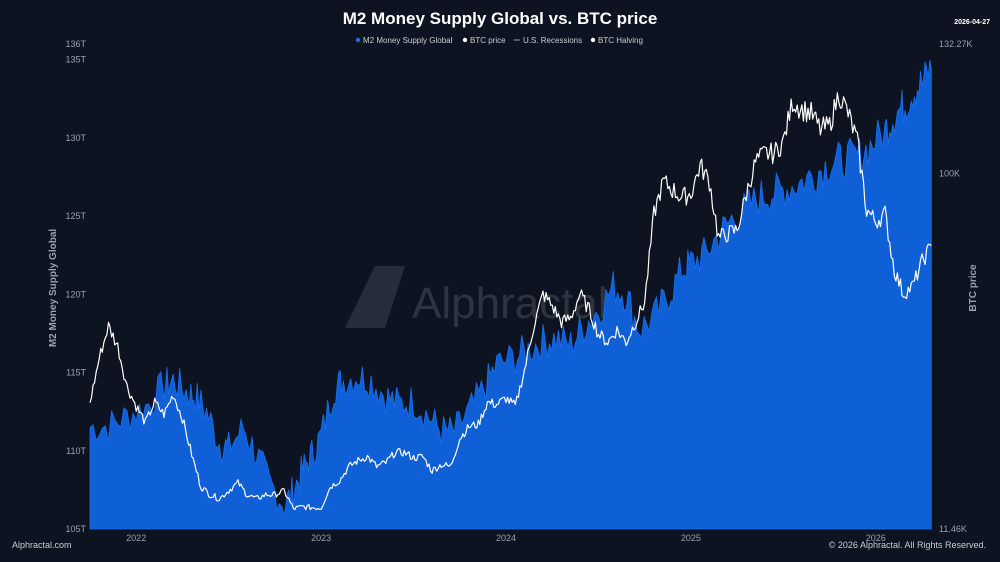  What do you see at coordinates (488, 40) in the screenshot?
I see `legend-label-btc: BTC price` at bounding box center [488, 40].